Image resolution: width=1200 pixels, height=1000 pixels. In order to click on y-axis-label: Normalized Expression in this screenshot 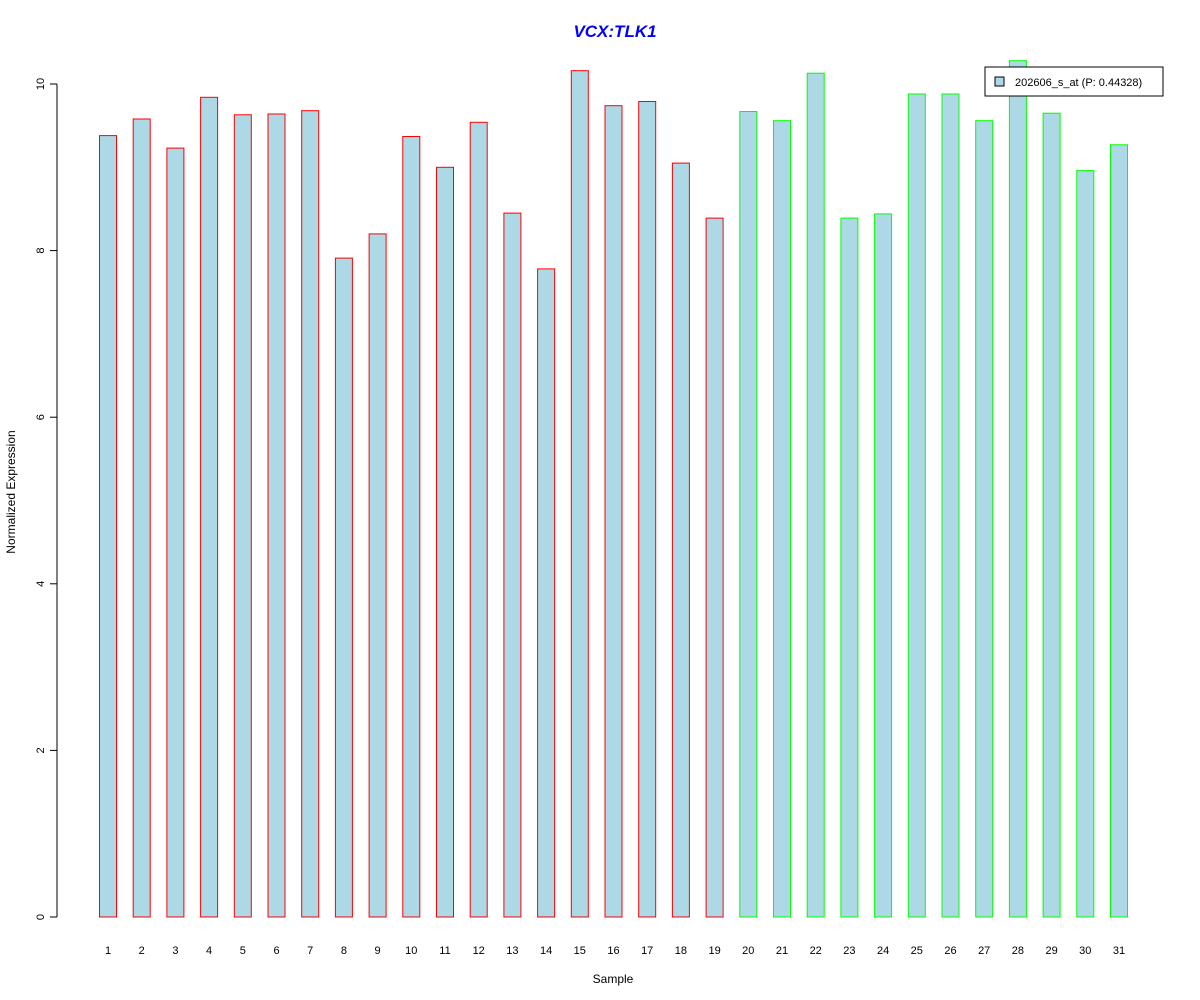, I will do `click(11, 491)`.